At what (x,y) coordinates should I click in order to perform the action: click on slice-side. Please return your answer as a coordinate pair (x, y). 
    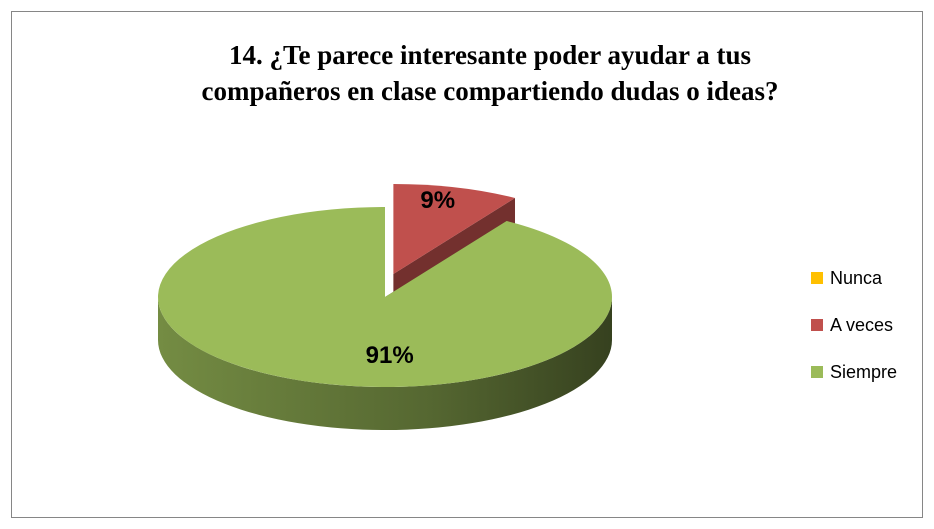
    Looking at the image, I should click on (385, 363).